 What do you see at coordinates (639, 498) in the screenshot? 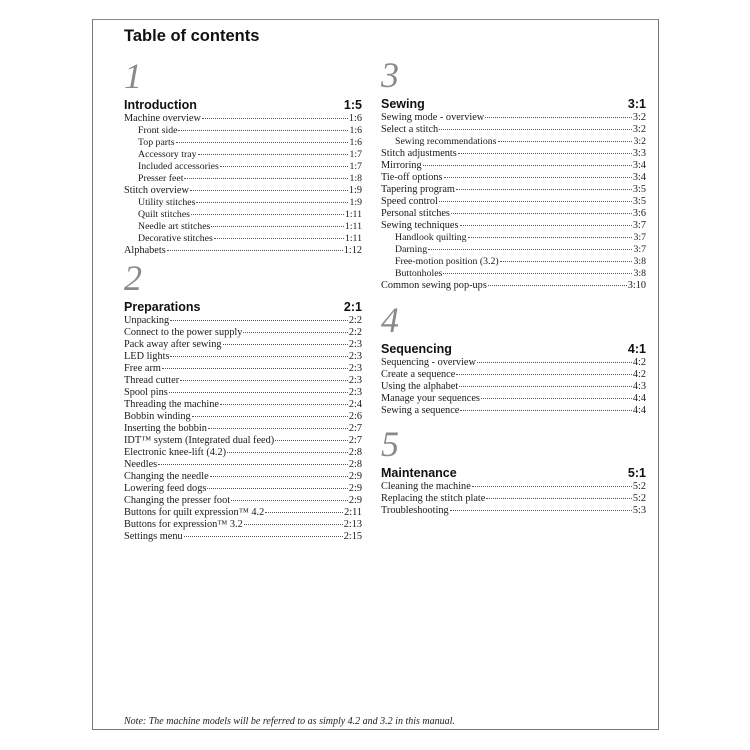
I see `entry-page: 5:2` at bounding box center [639, 498].